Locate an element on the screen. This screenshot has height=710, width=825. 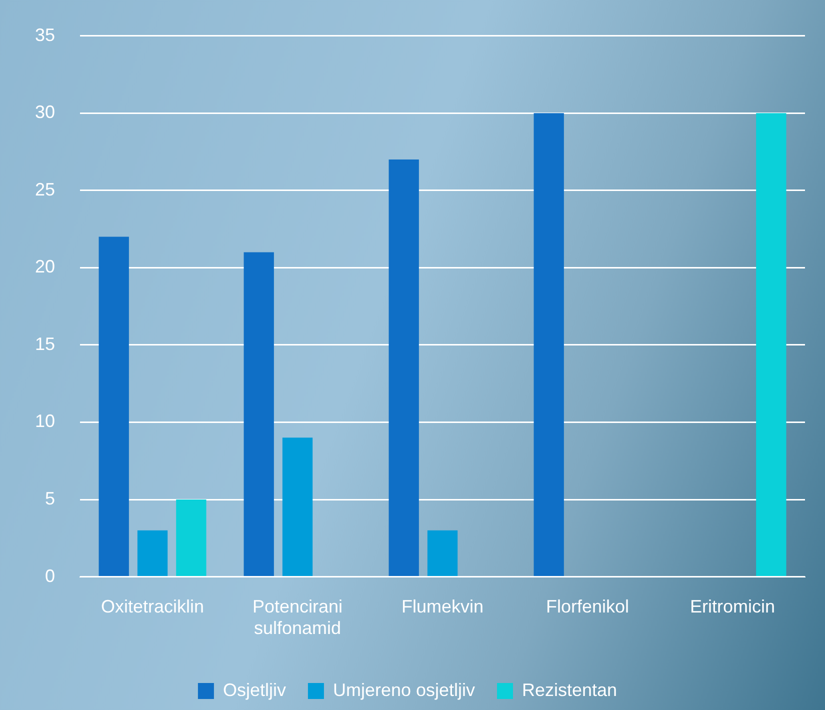
x-tick-label: Oxitetraciklin is located at coordinates (152, 606).